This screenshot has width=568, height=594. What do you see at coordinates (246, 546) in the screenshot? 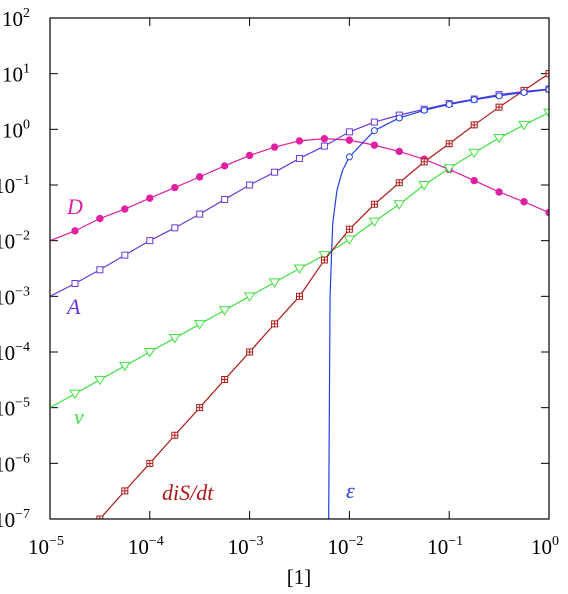
I see `x-tick-label: 10⁻³` at bounding box center [246, 546].